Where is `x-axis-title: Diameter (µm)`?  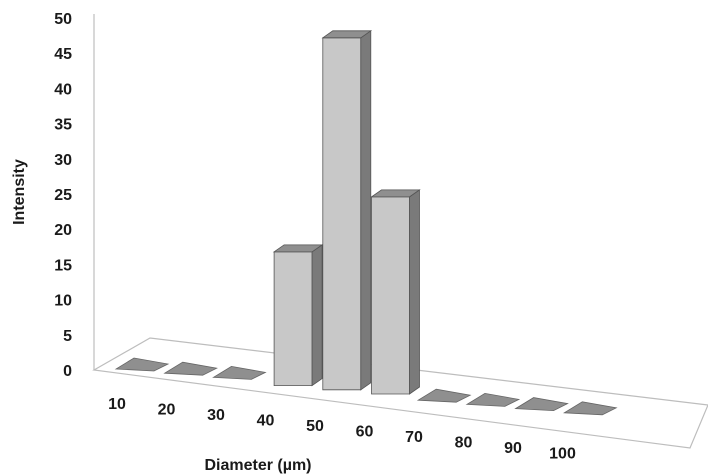
x-axis-title: Diameter (µm) is located at coordinates (257, 465).